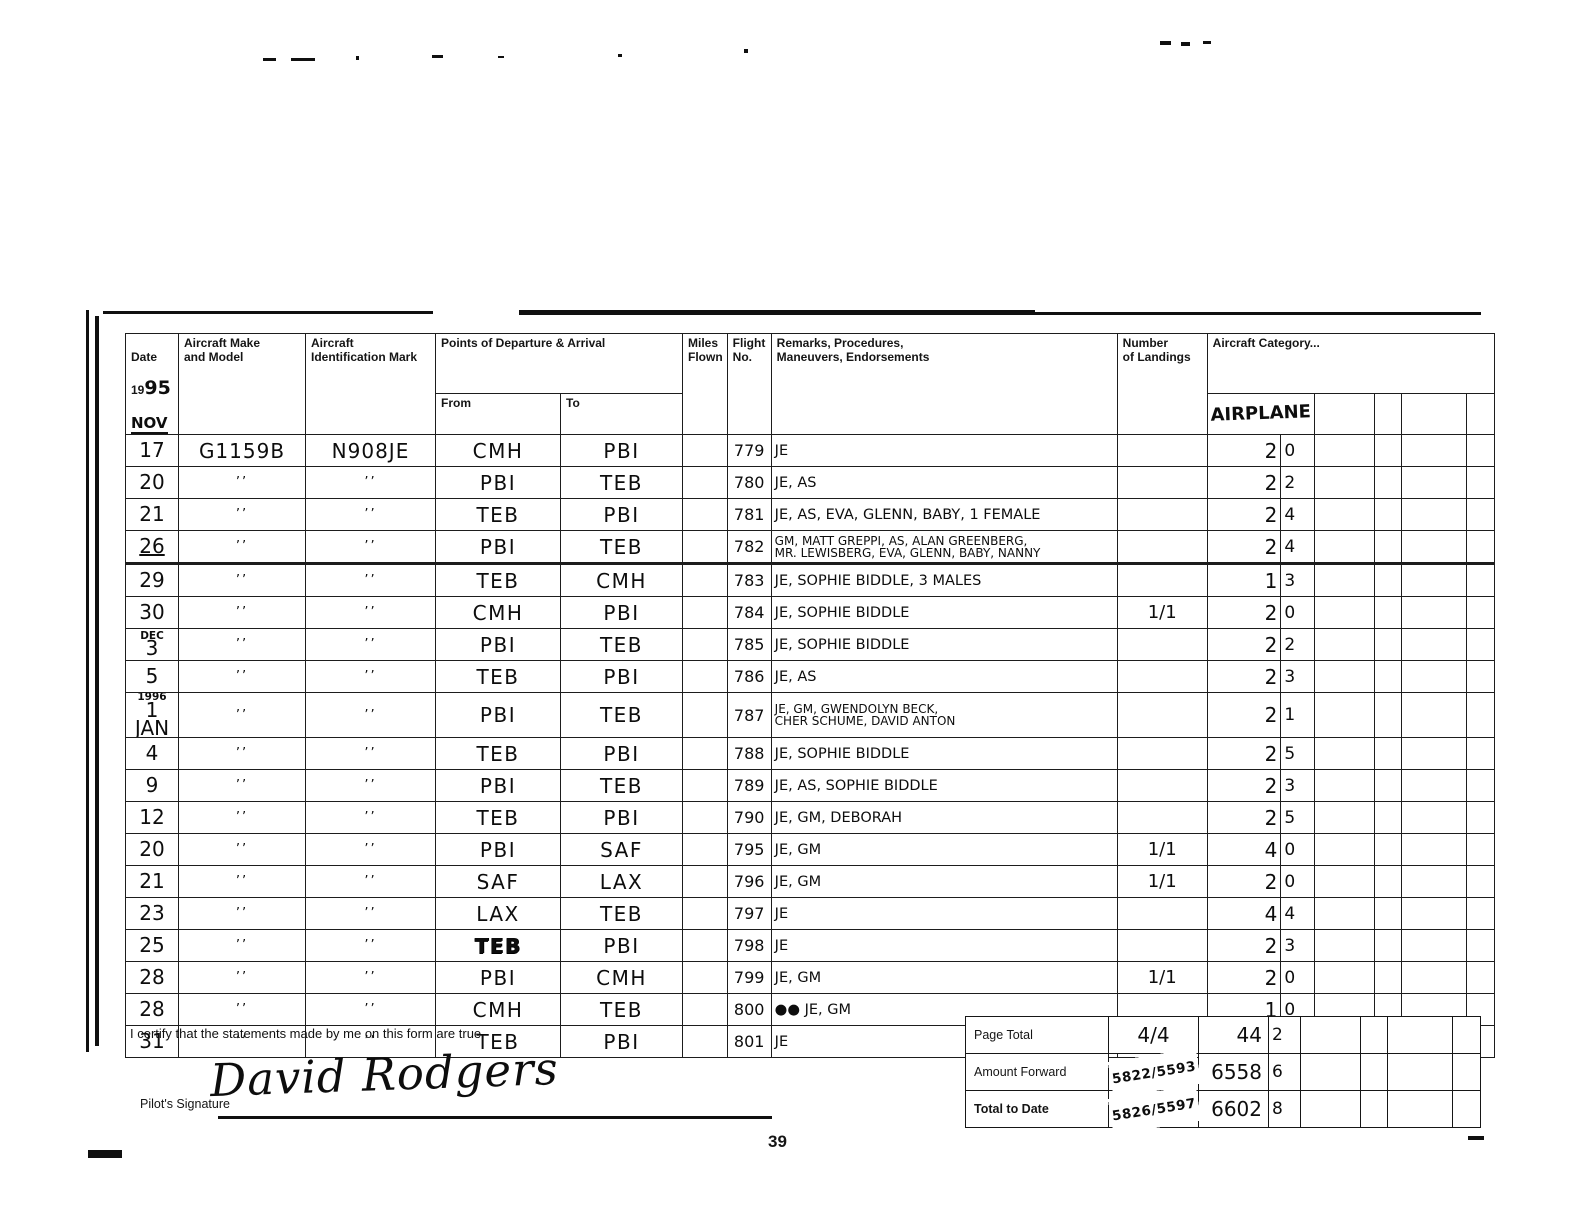  Describe the element at coordinates (944, 914) in the screenshot. I see `remarks-cell: JE` at that location.